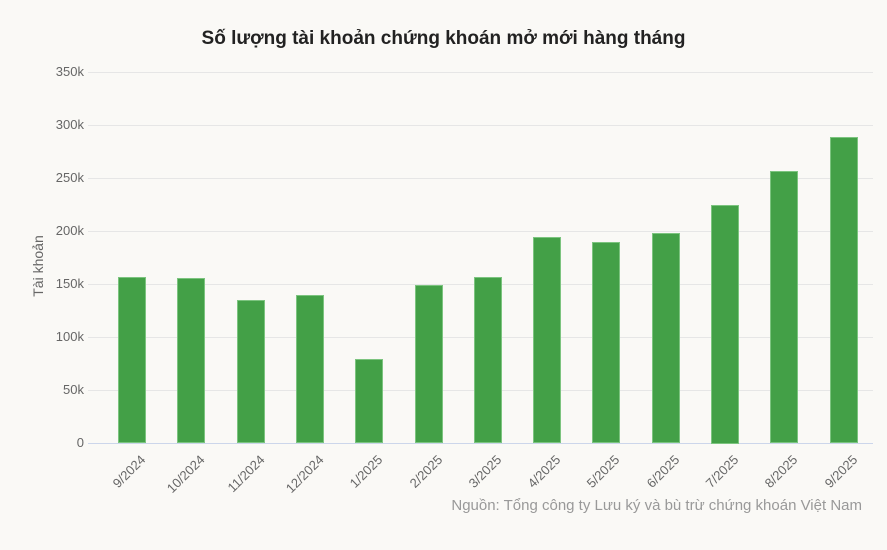 The width and height of the screenshot is (887, 550). Describe the element at coordinates (69, 71) in the screenshot. I see `y-tick-label: 350k` at that location.